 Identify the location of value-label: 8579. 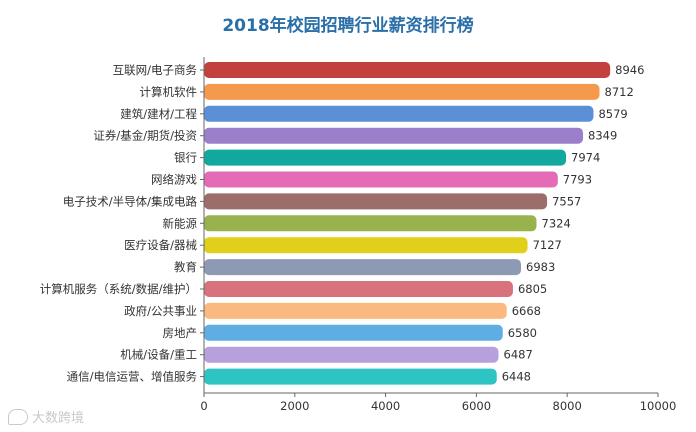
(612, 114).